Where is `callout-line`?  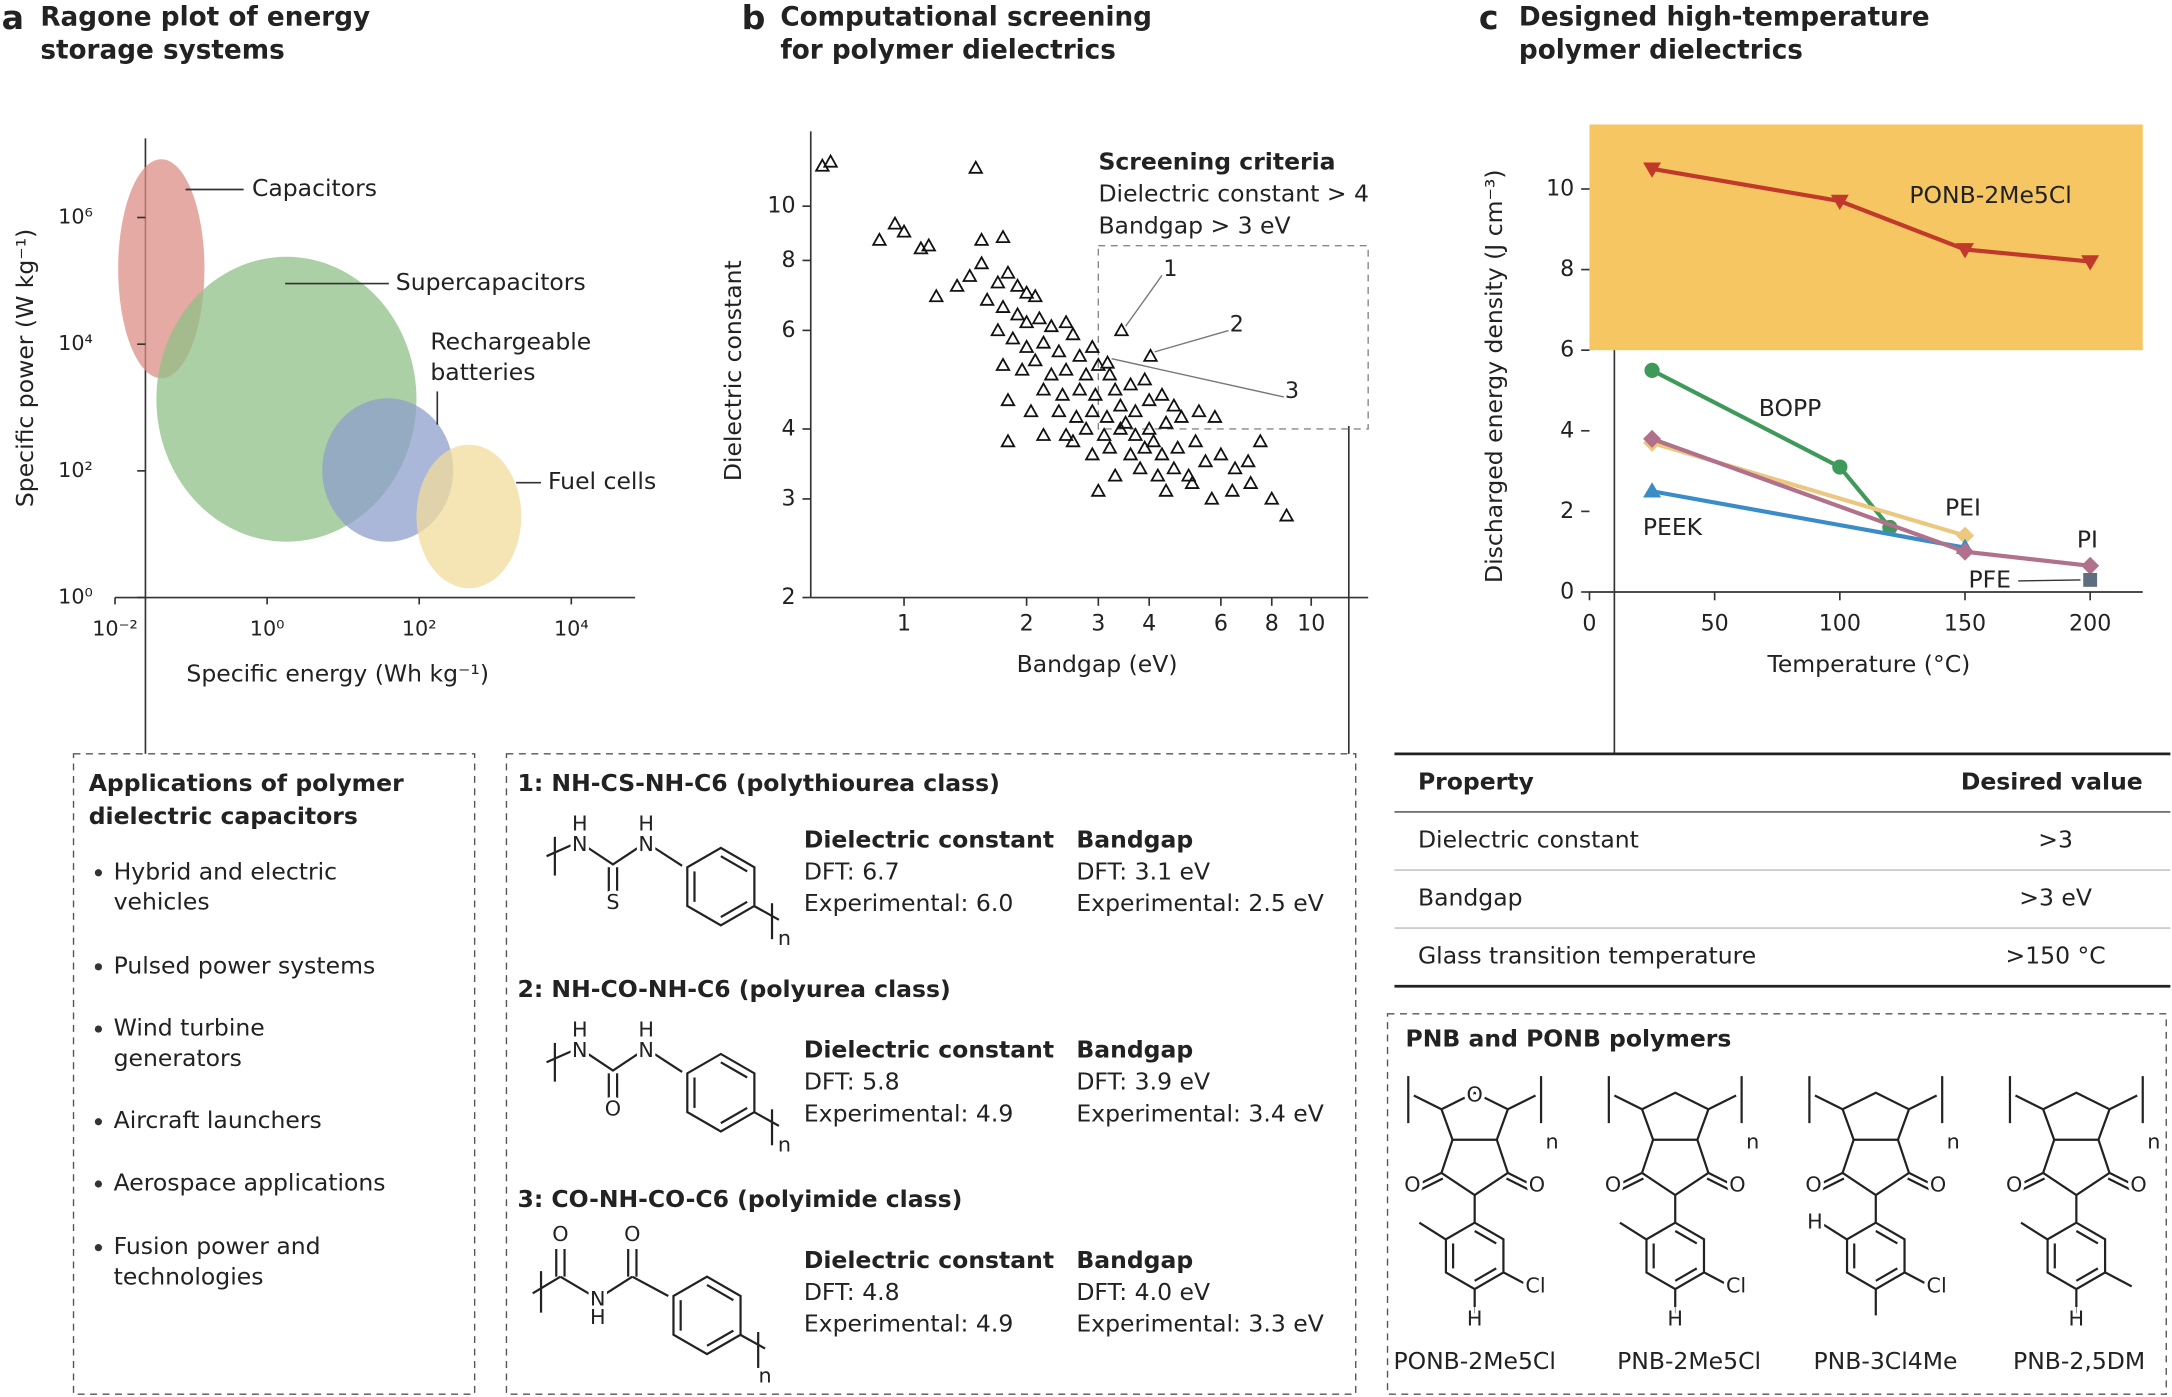 callout-line is located at coordinates (1197, 378).